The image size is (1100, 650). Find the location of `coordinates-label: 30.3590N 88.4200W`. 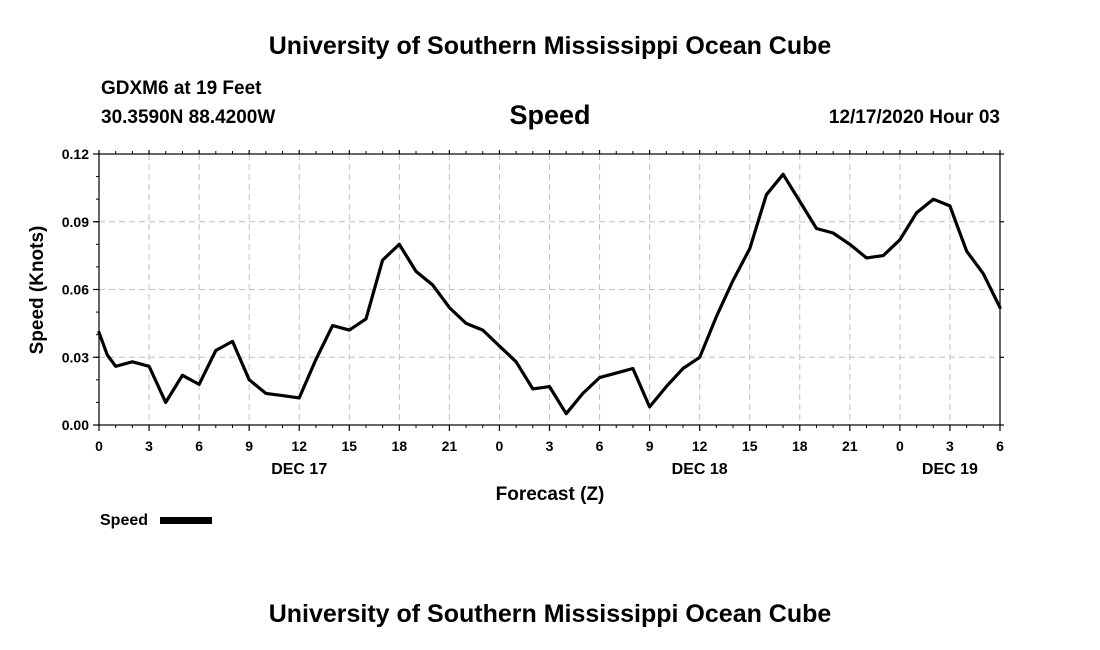

coordinates-label: 30.3590N 88.4200W is located at coordinates (188, 117).